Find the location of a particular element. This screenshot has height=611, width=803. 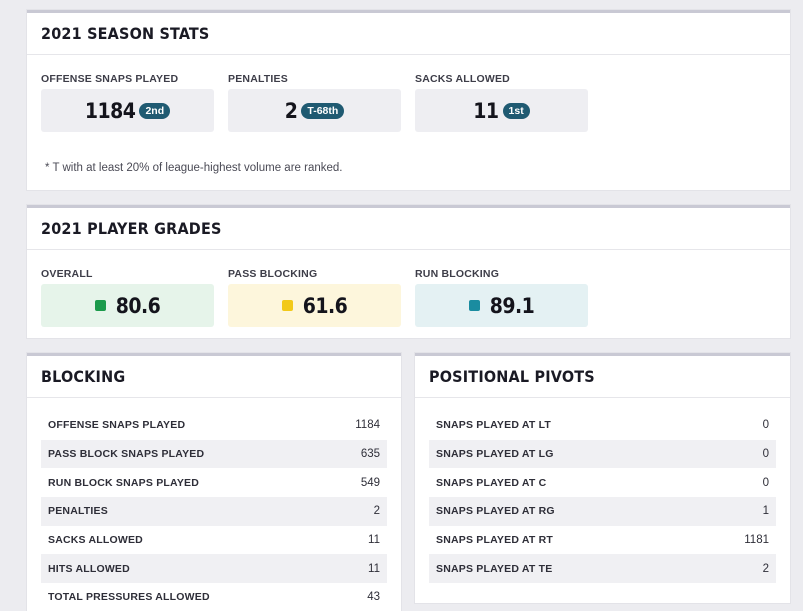

row-value: 549 is located at coordinates (370, 482).